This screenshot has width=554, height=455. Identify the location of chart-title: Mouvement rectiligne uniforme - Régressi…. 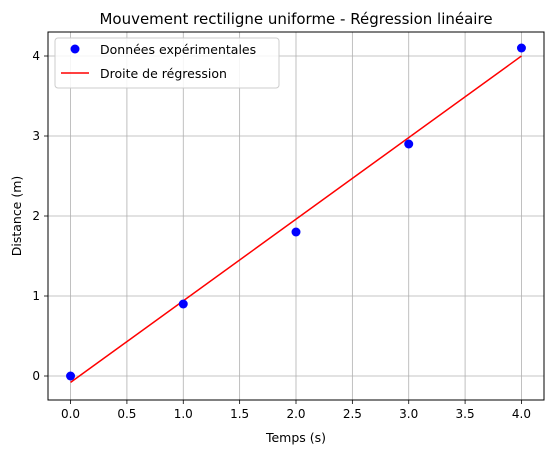
(295, 19).